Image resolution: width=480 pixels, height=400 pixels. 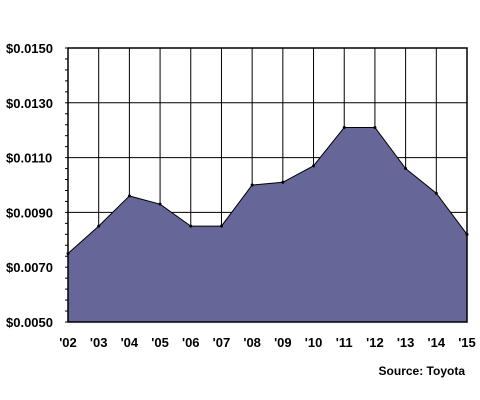 What do you see at coordinates (222, 342) in the screenshot?
I see `x-tick-label: '07` at bounding box center [222, 342].